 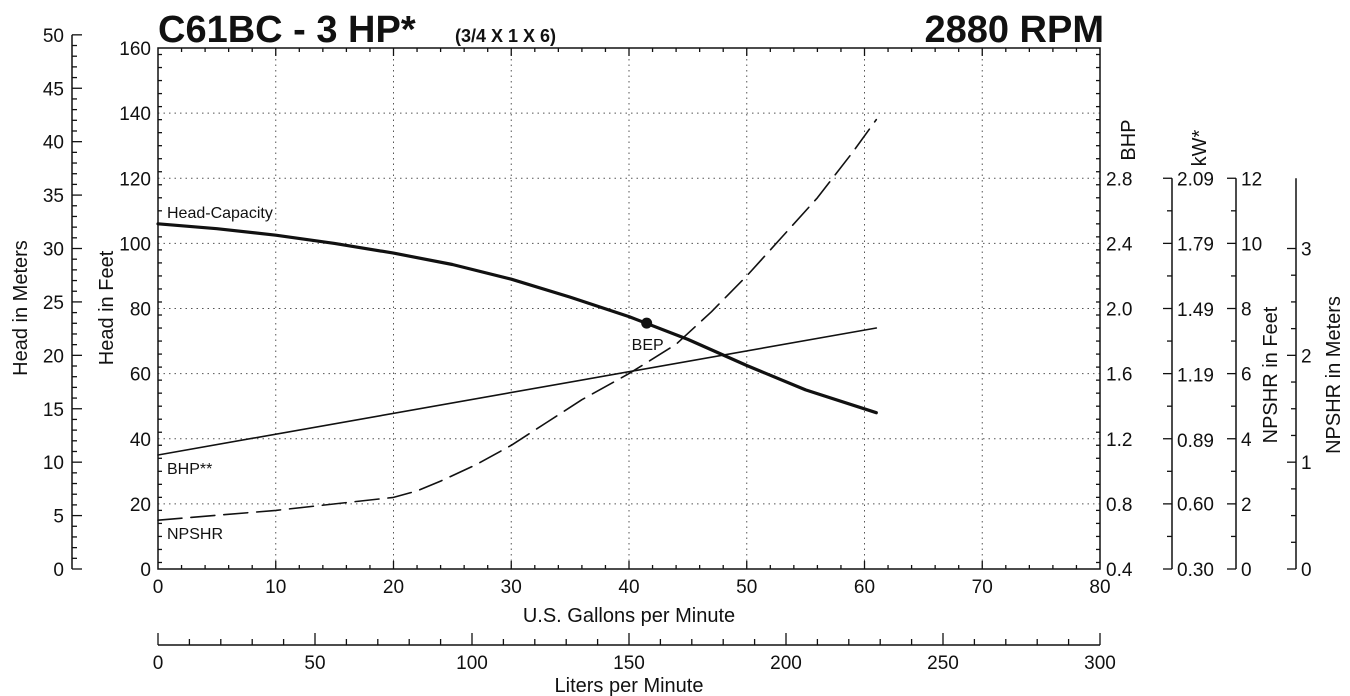 I want to click on y-axis-title-feet: Head in Feet, so click(x=107, y=307).